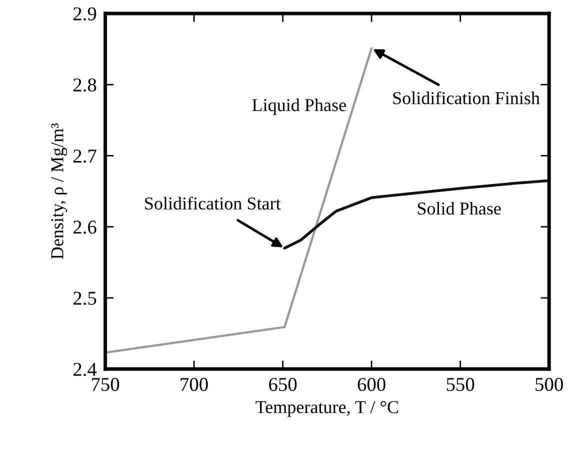  What do you see at coordinates (327, 409) in the screenshot?
I see `x-axis-title: Temperature, T / °C` at bounding box center [327, 409].